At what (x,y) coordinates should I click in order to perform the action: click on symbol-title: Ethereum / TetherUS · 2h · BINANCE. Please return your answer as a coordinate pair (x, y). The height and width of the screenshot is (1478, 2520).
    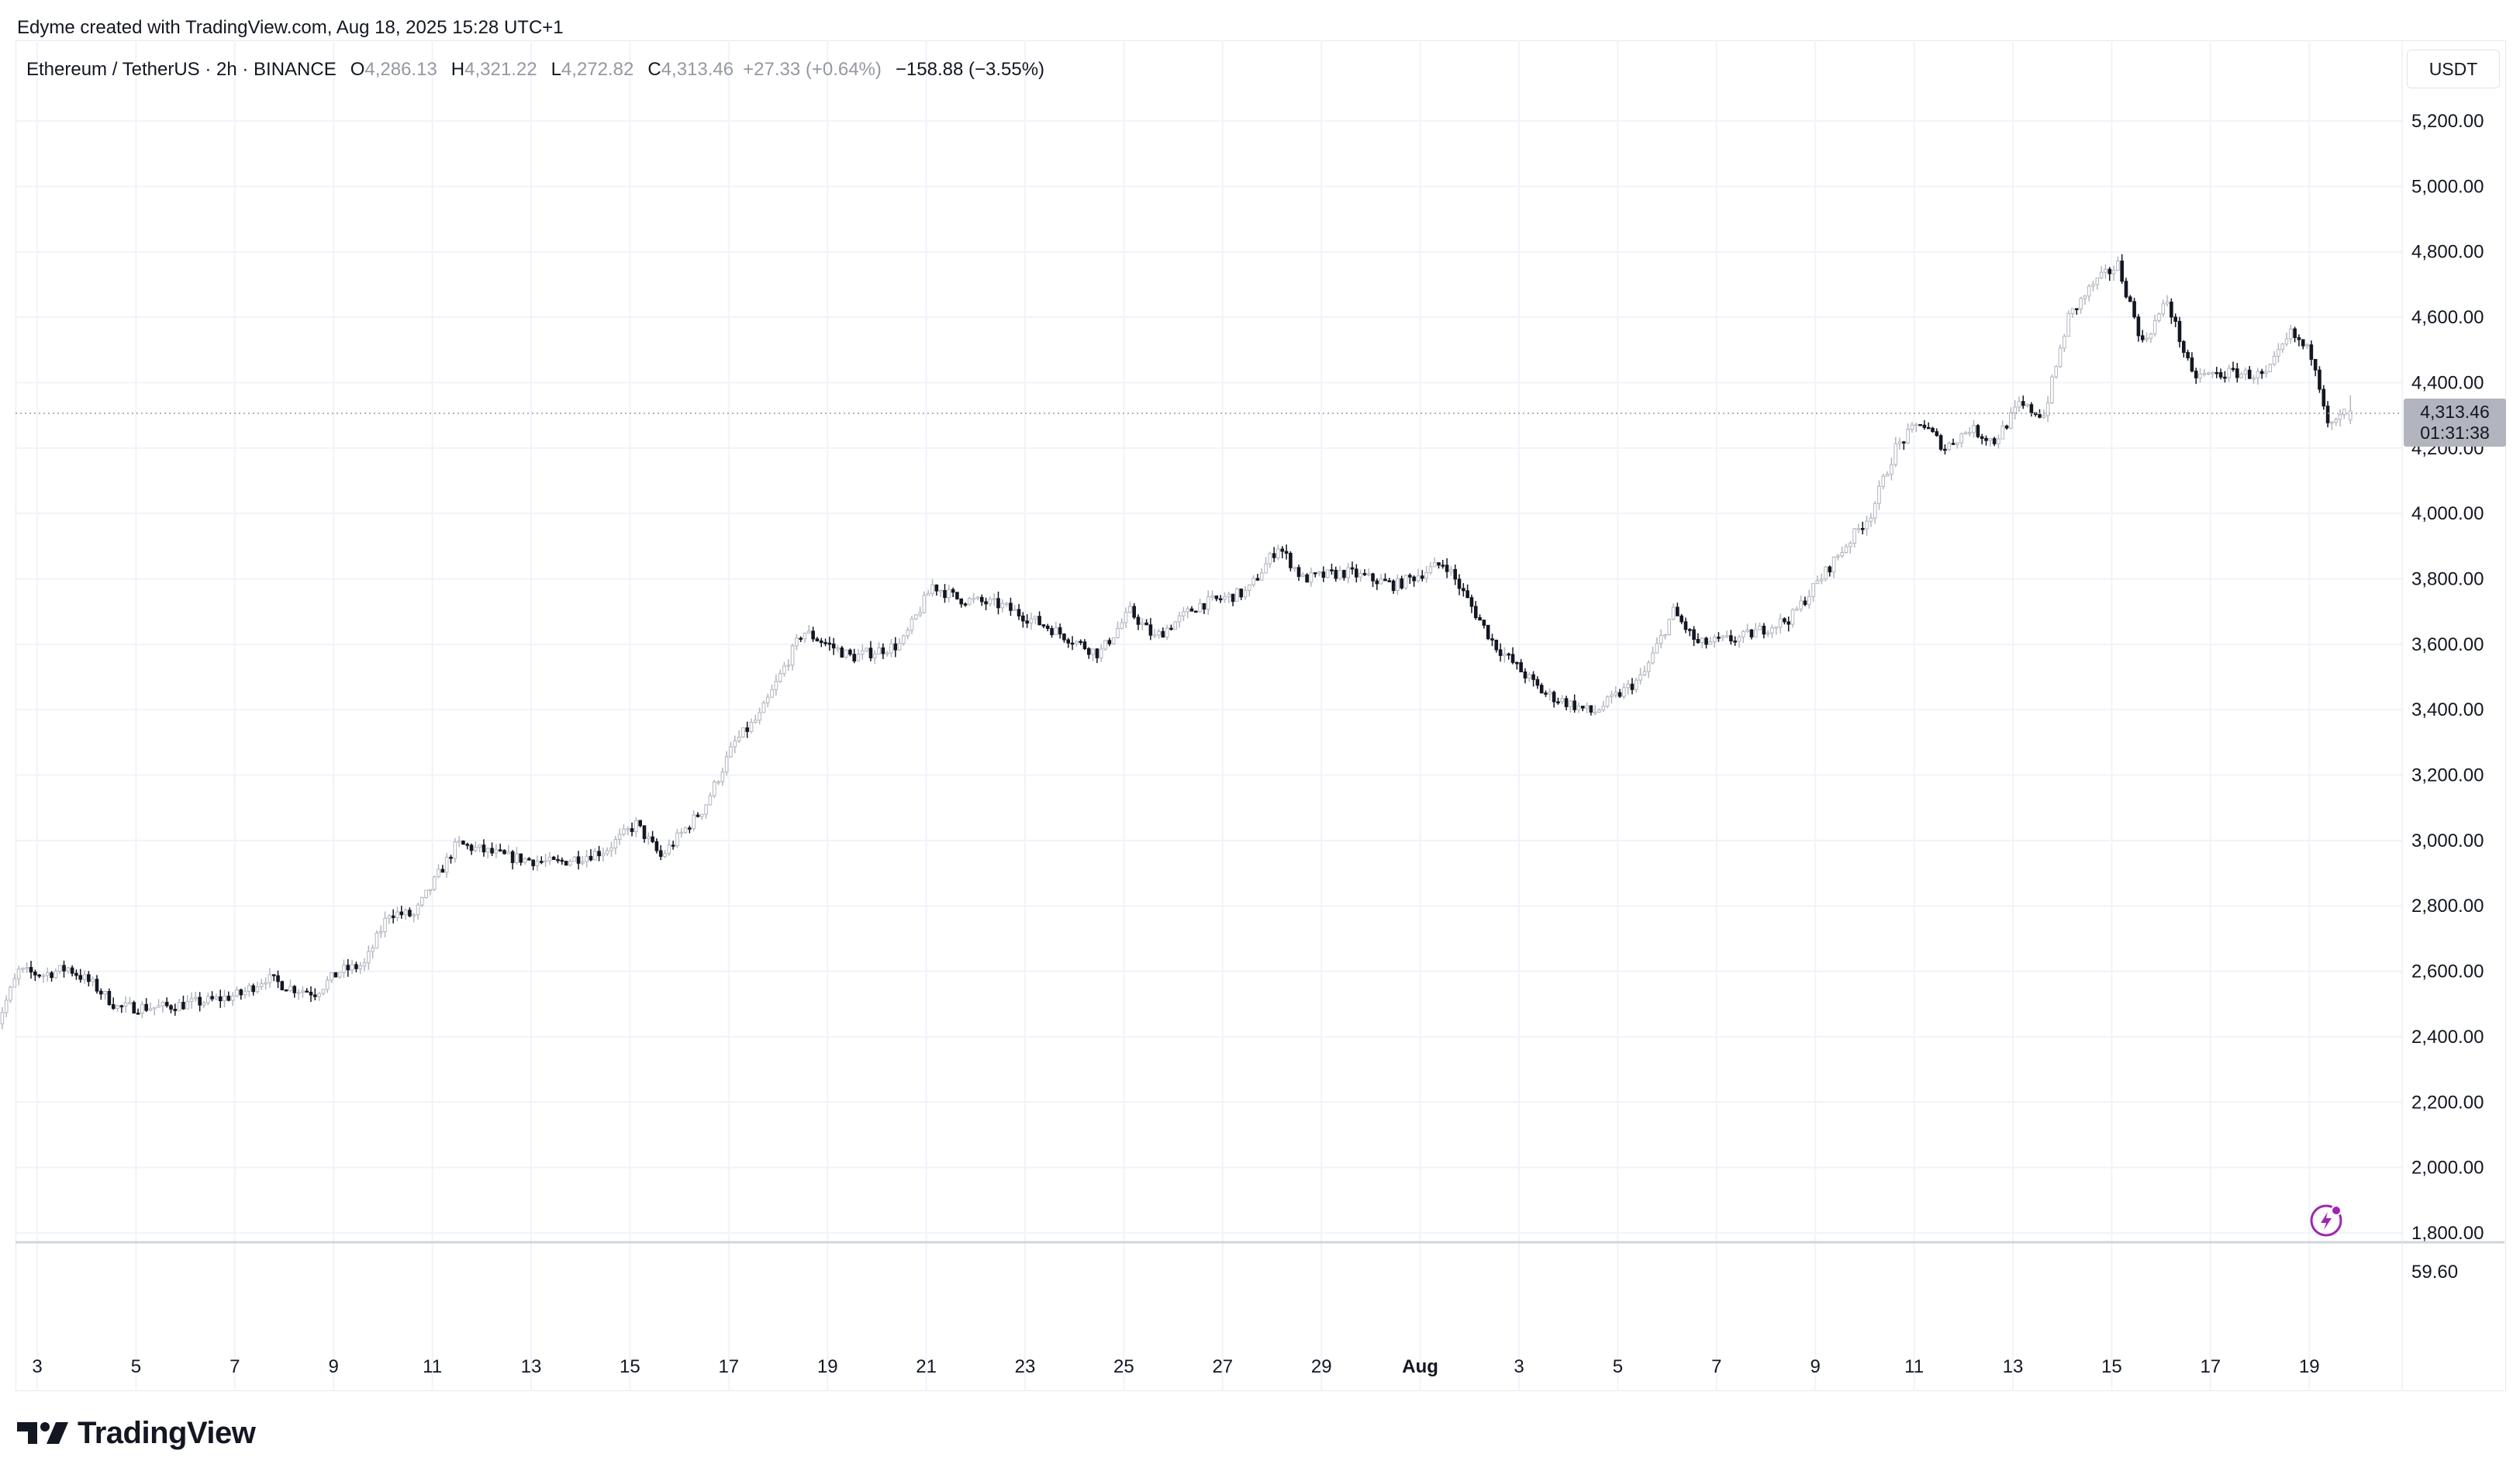
    Looking at the image, I should click on (181, 69).